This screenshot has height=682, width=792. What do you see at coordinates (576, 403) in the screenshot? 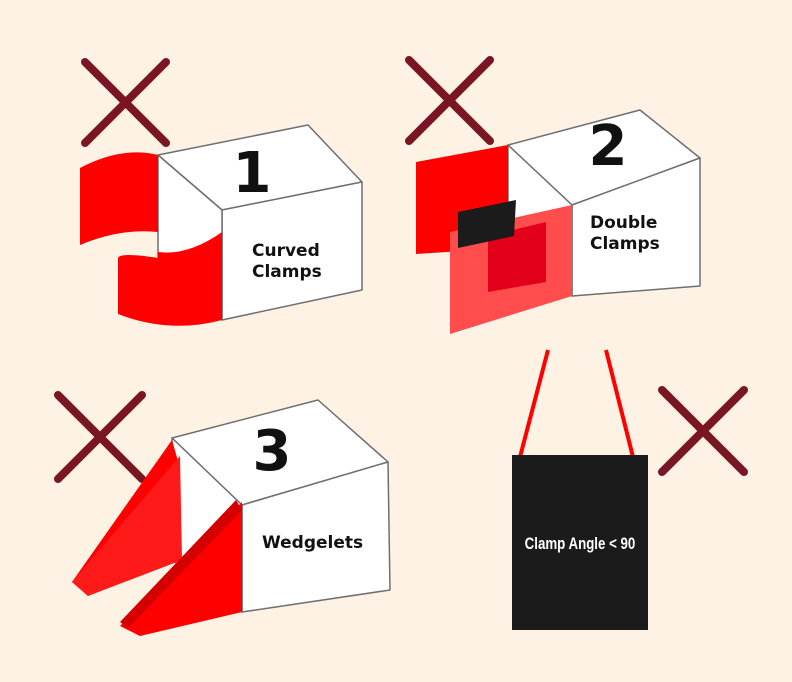
I see `bag-strap` at bounding box center [576, 403].